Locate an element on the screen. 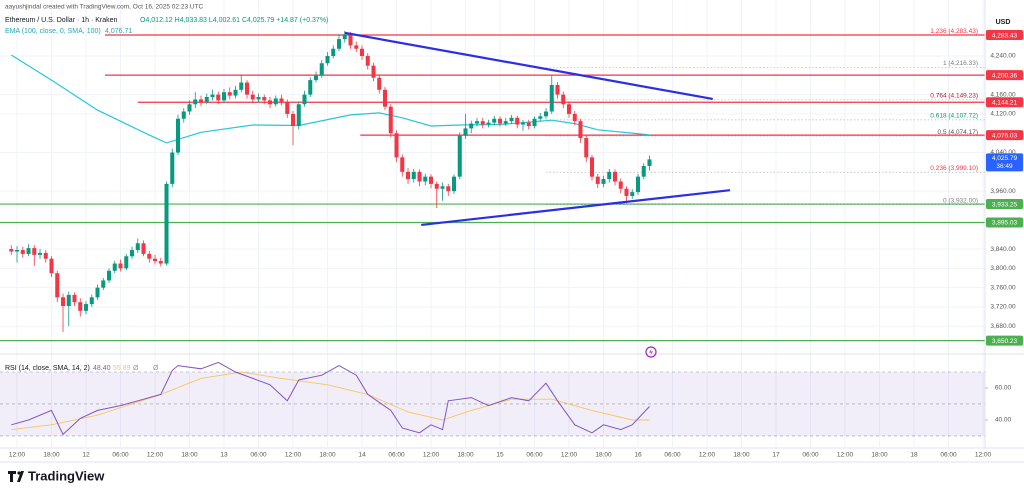 The image size is (1024, 493). price-tag-label: 4,283.43 is located at coordinates (1005, 35).